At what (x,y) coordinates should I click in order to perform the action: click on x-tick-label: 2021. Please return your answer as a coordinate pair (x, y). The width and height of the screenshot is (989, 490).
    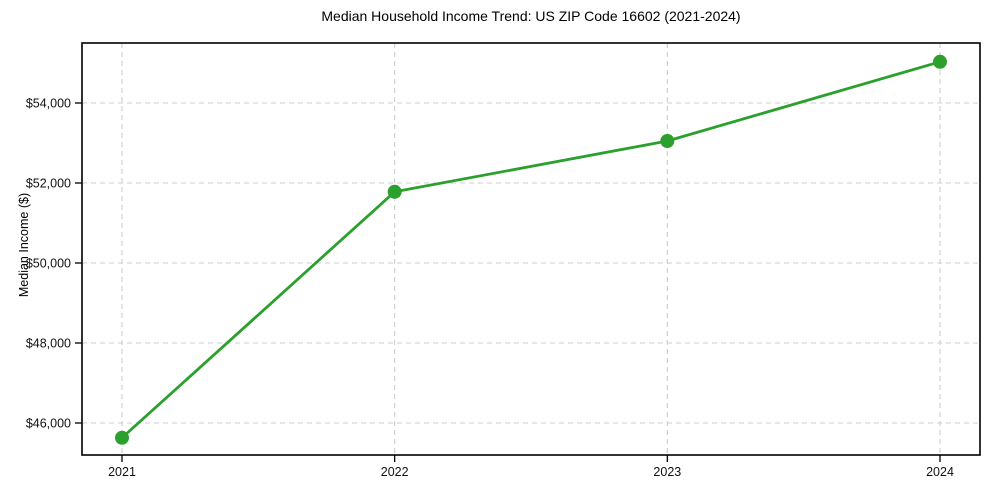
    Looking at the image, I should click on (122, 472).